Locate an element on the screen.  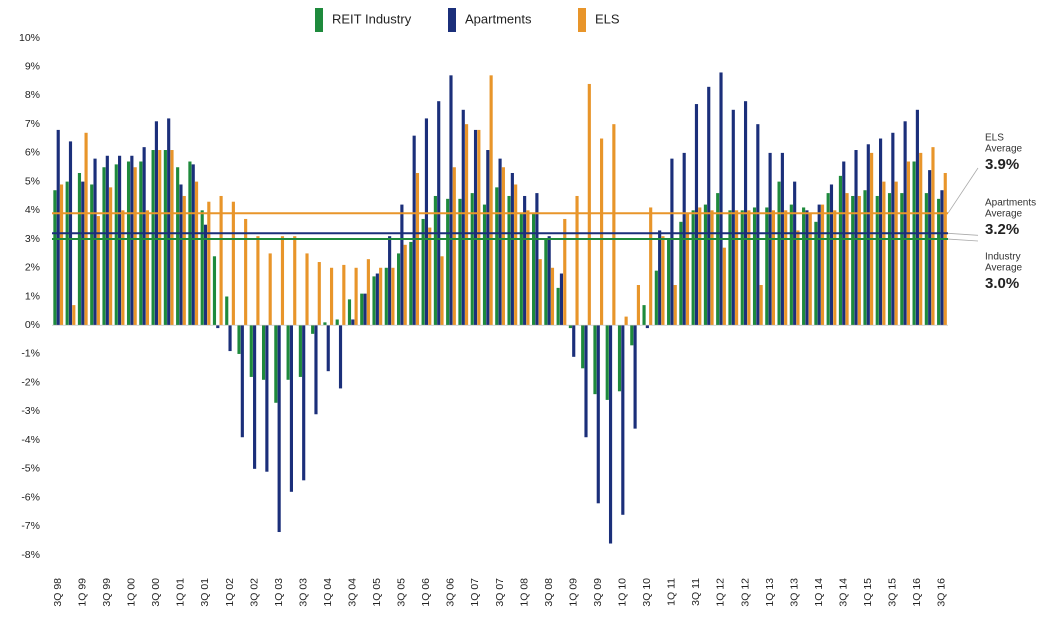
x-tick-label: 1Q 08 is located at coordinates (524, 592).